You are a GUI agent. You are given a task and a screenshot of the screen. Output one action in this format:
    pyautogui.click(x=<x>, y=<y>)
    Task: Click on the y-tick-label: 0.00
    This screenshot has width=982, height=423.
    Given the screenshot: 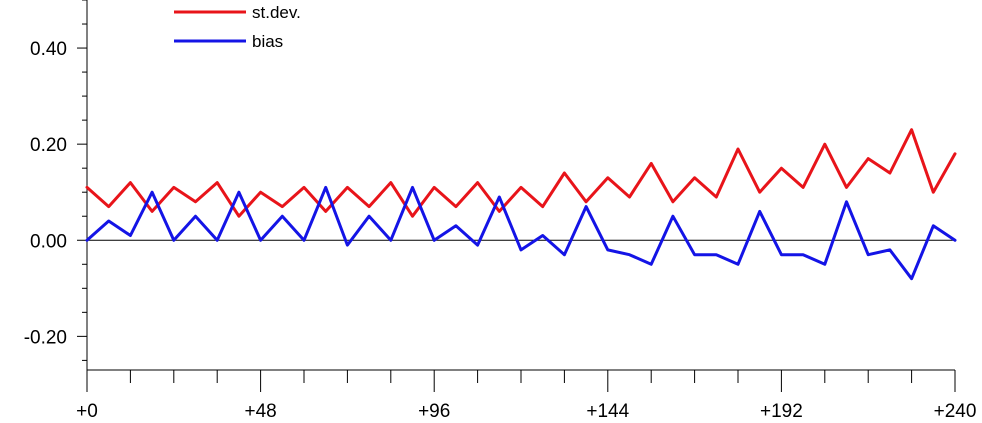 What is the action you would take?
    pyautogui.click(x=48, y=241)
    